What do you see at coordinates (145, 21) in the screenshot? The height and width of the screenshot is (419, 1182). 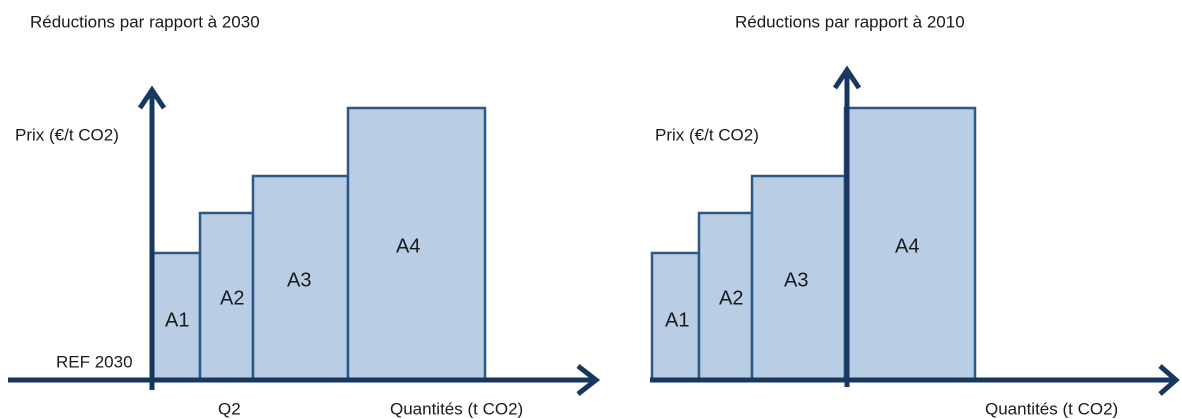 I see `panel-title: Réductions par rapport à 2030` at bounding box center [145, 21].